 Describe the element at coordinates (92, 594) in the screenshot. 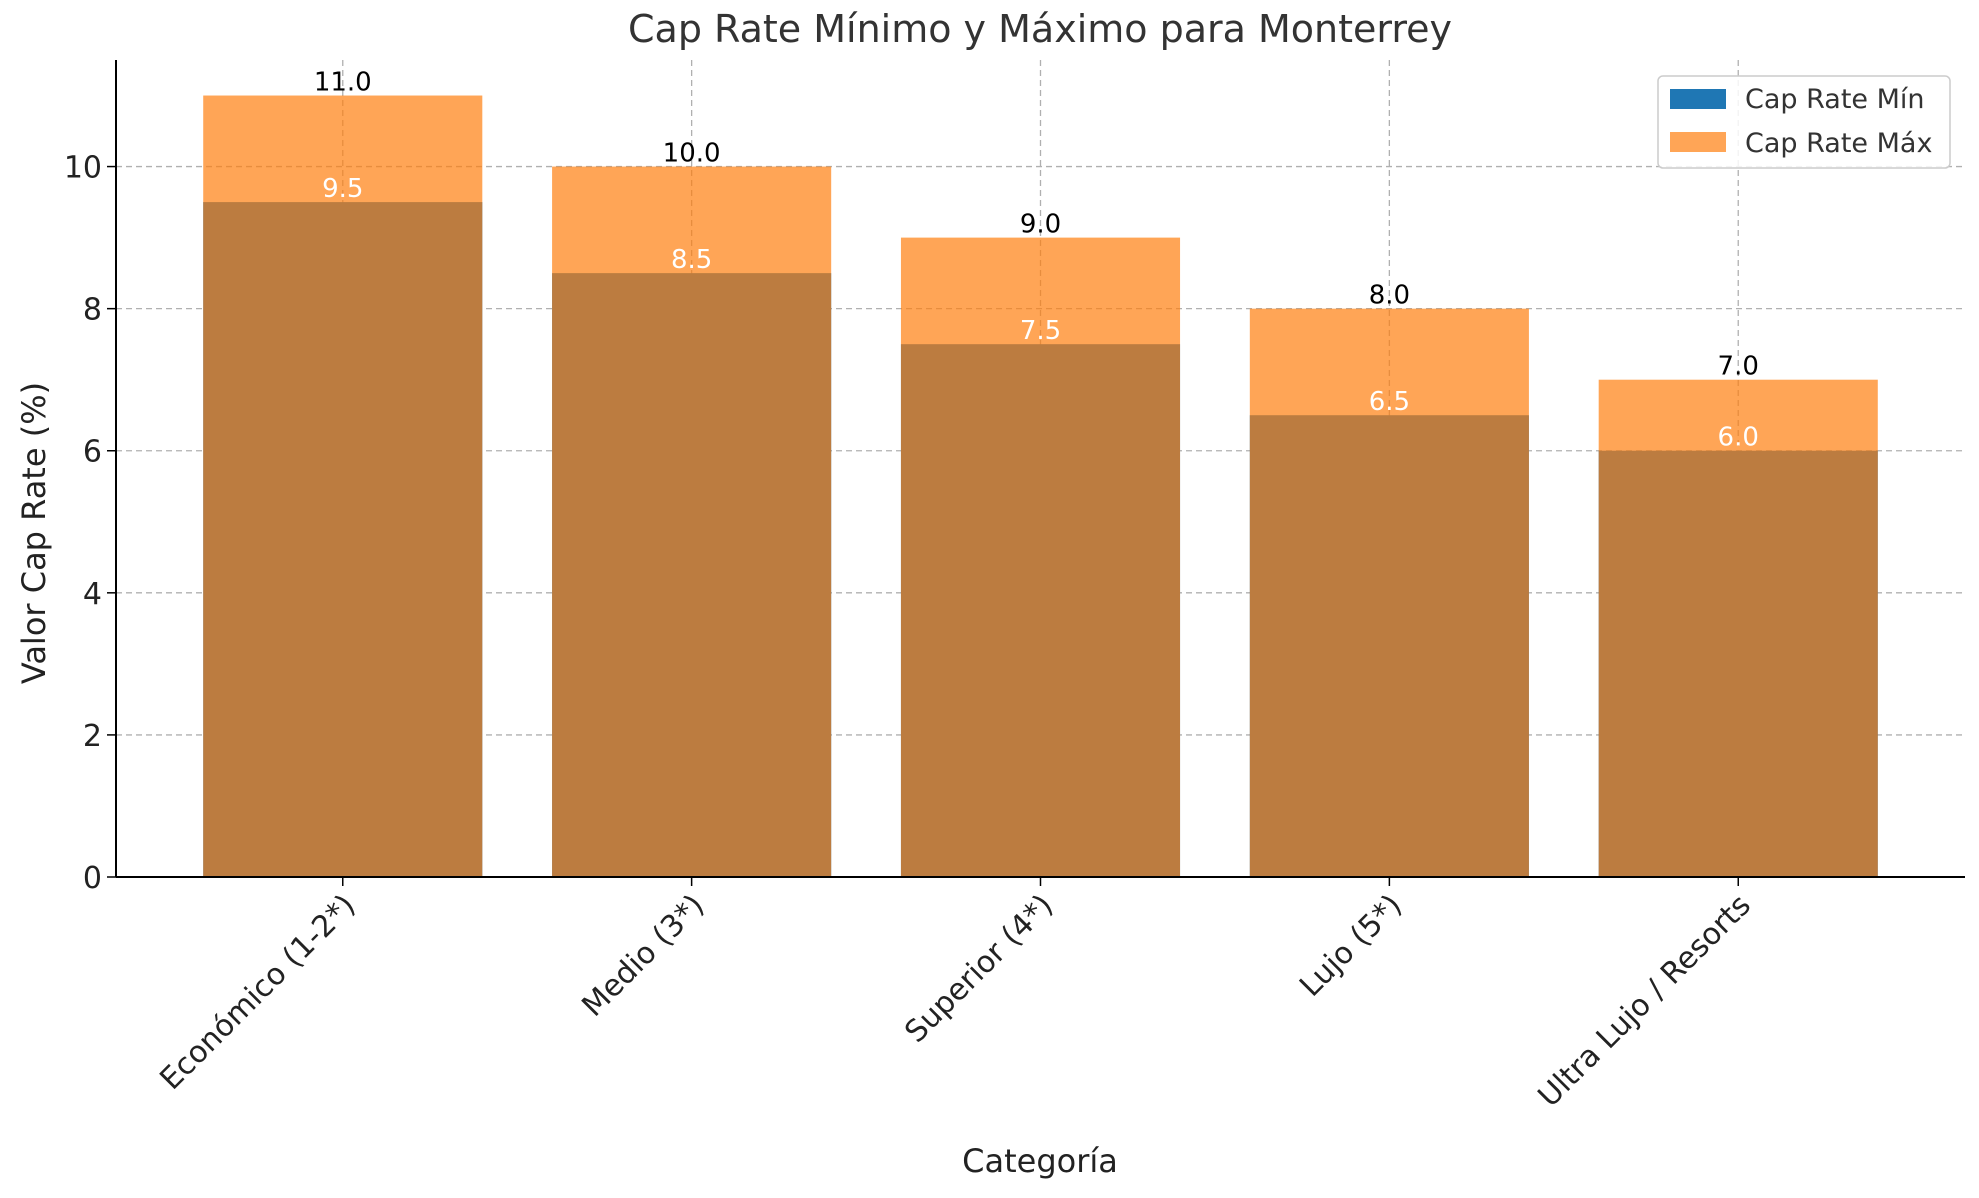

I see `y-tick-label: 4` at that location.